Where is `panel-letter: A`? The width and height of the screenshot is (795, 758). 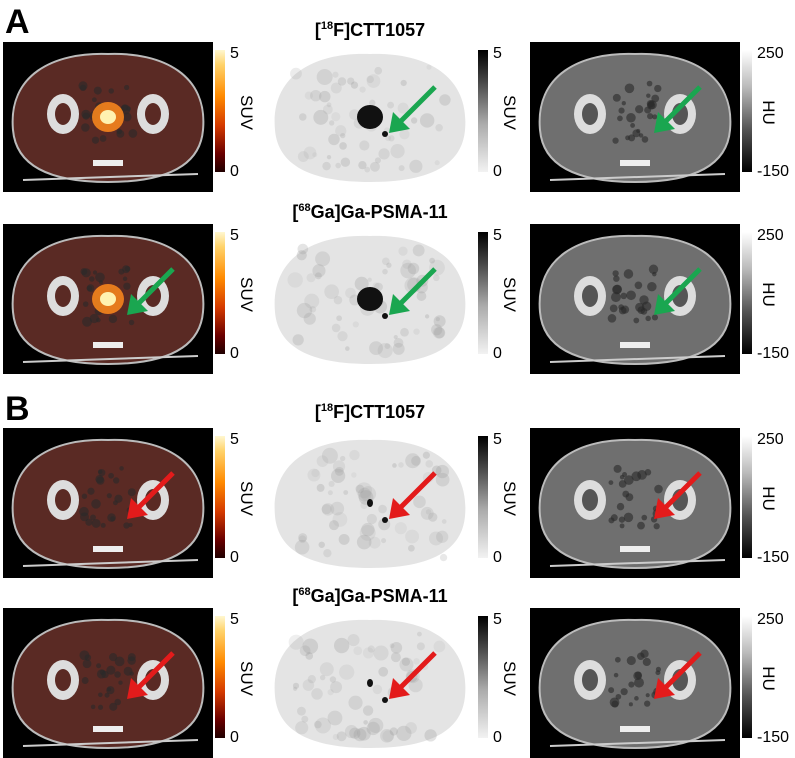
panel-letter: A is located at coordinates (17, 22).